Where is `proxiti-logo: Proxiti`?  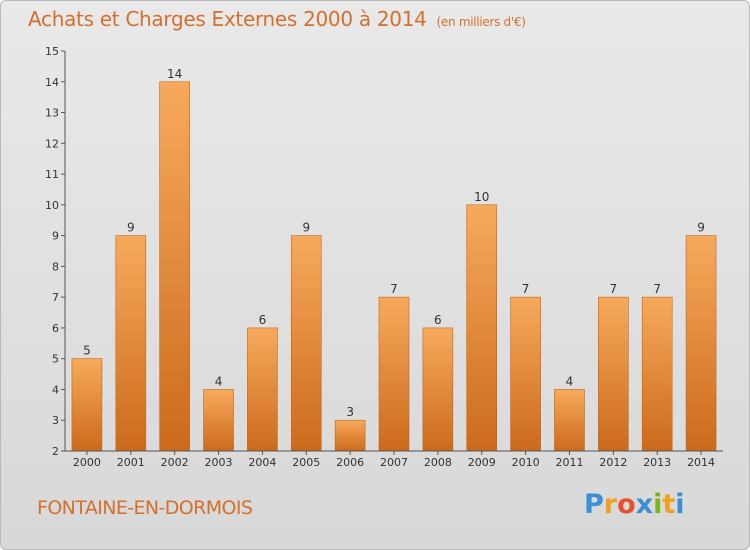 proxiti-logo: Proxiti is located at coordinates (634, 504).